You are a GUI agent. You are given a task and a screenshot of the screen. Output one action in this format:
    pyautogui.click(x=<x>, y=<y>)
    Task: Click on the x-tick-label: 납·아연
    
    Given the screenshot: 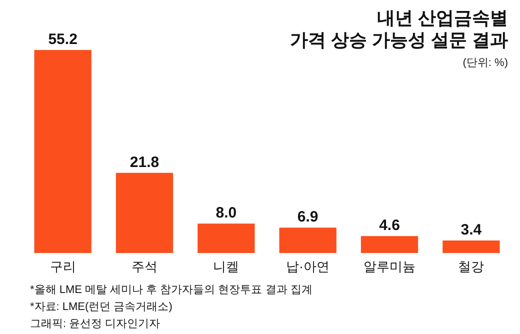 What is the action you would take?
    pyautogui.click(x=308, y=266)
    